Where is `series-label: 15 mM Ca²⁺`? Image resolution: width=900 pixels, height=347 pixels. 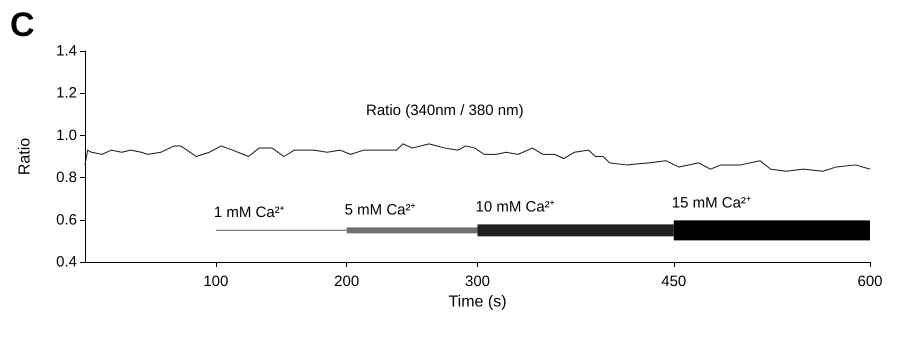
series-label: 15 mM Ca²⁺ is located at coordinates (711, 203).